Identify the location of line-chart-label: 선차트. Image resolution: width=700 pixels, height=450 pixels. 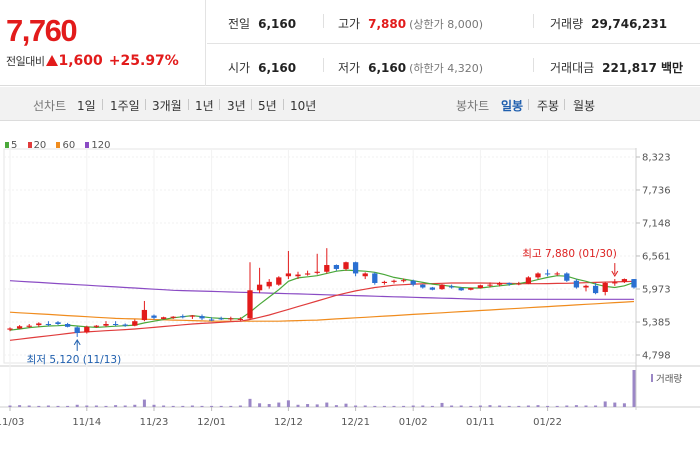
(50, 106).